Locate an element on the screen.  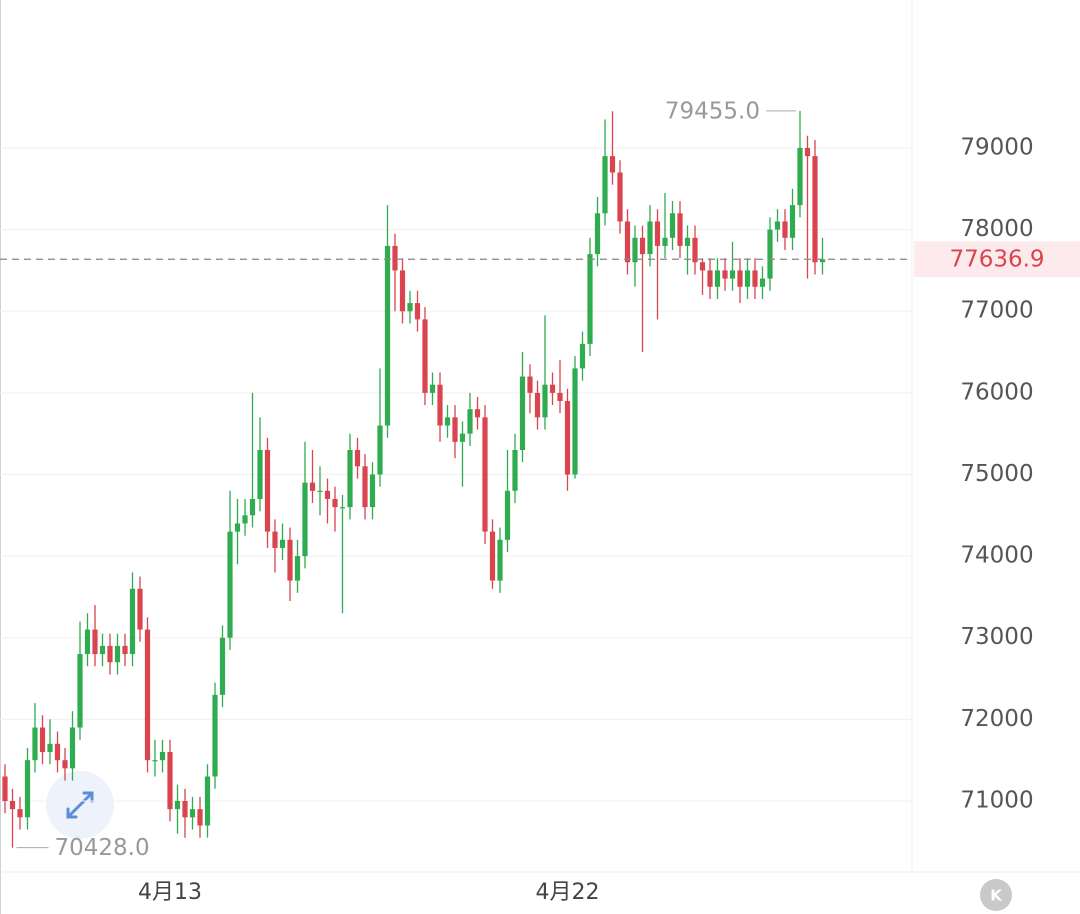
badge-circle is located at coordinates (996, 895).